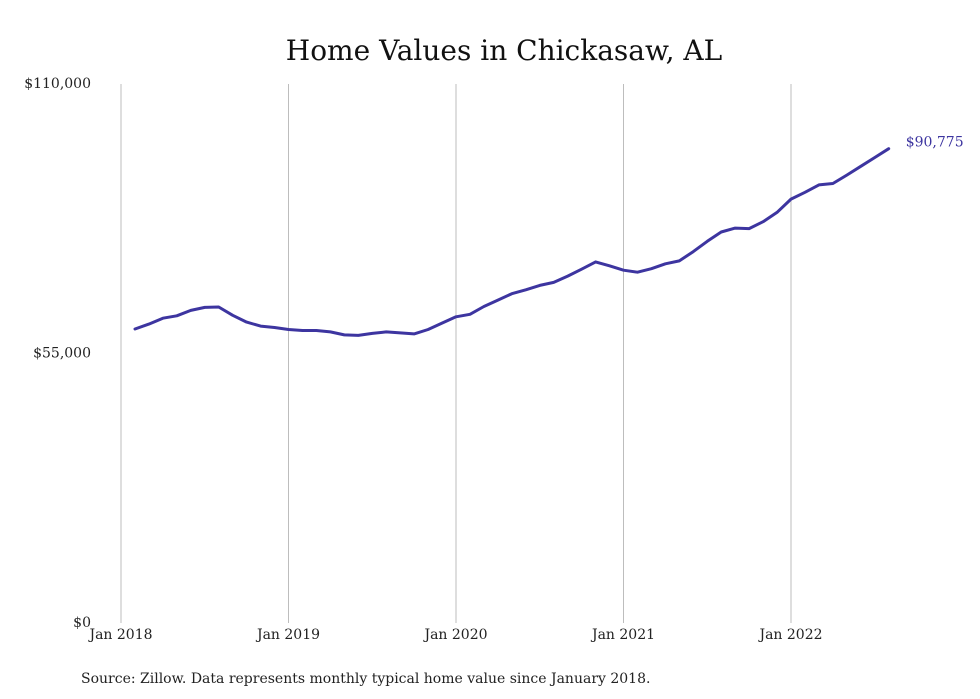 This screenshot has height=699, width=980. I want to click on x-axis-tick-labels: Jan 2018 Jan 2019 Jan 2020 Jan 2021 Jan 2022, so click(454, 635).